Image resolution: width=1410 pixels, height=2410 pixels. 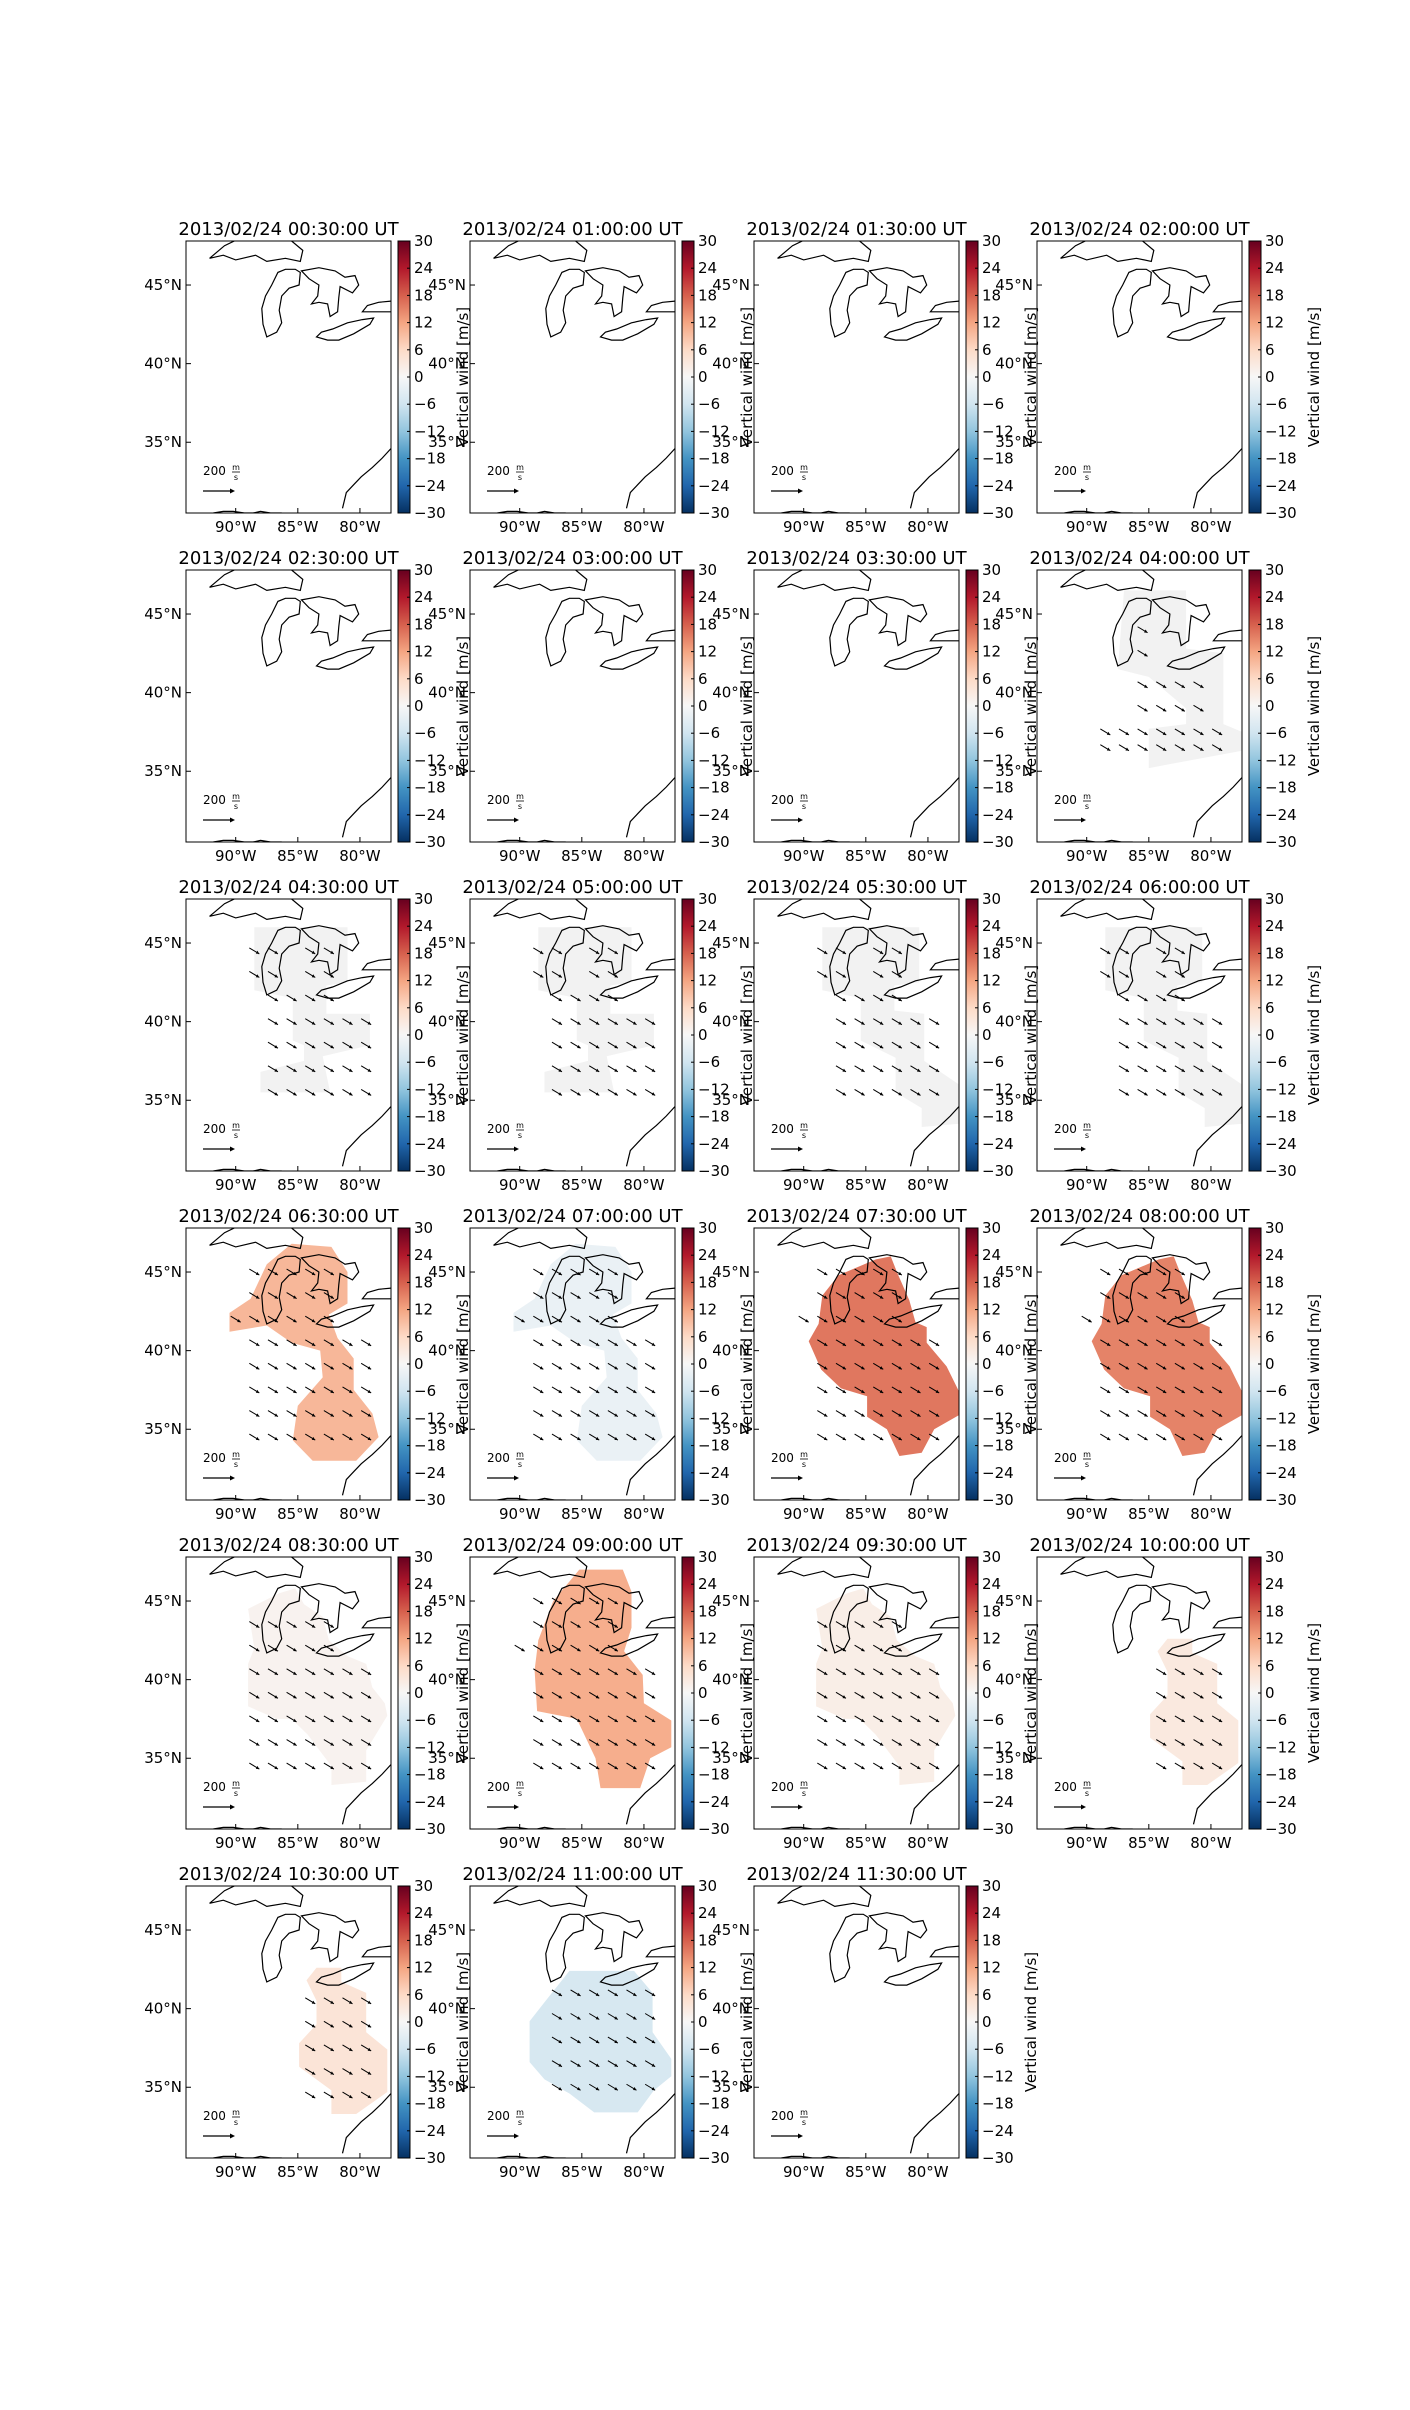 I want to click on scale-unit-numerator: m, so click(x=1087, y=1454).